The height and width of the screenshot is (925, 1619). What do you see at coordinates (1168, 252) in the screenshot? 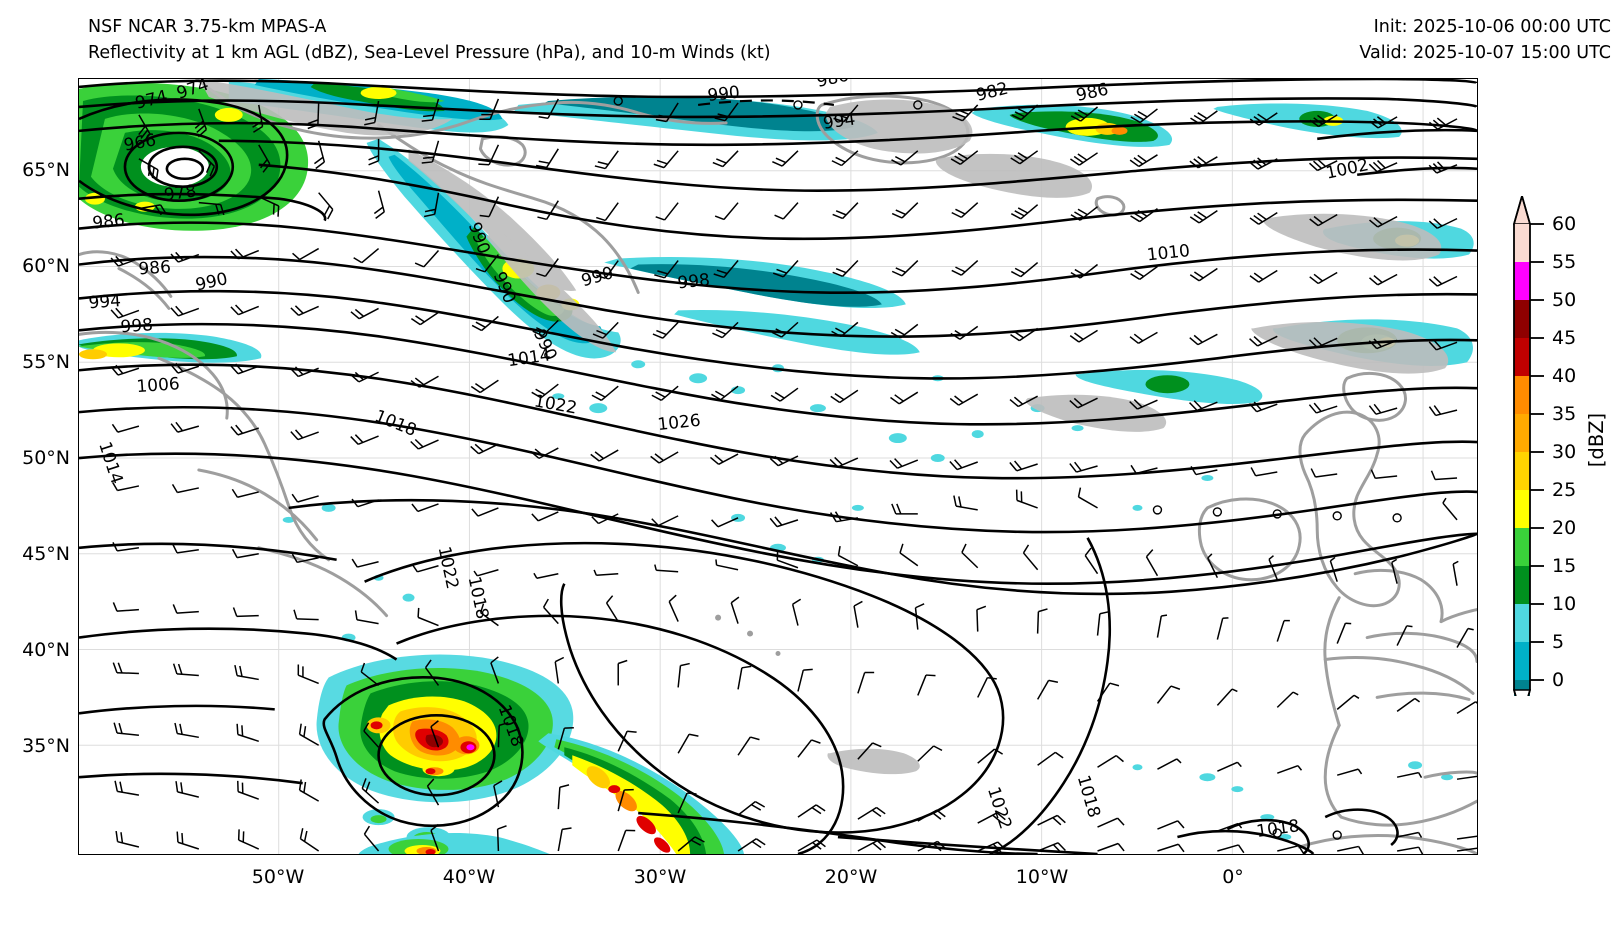
I see `svg-text: 1010` at bounding box center [1168, 252].